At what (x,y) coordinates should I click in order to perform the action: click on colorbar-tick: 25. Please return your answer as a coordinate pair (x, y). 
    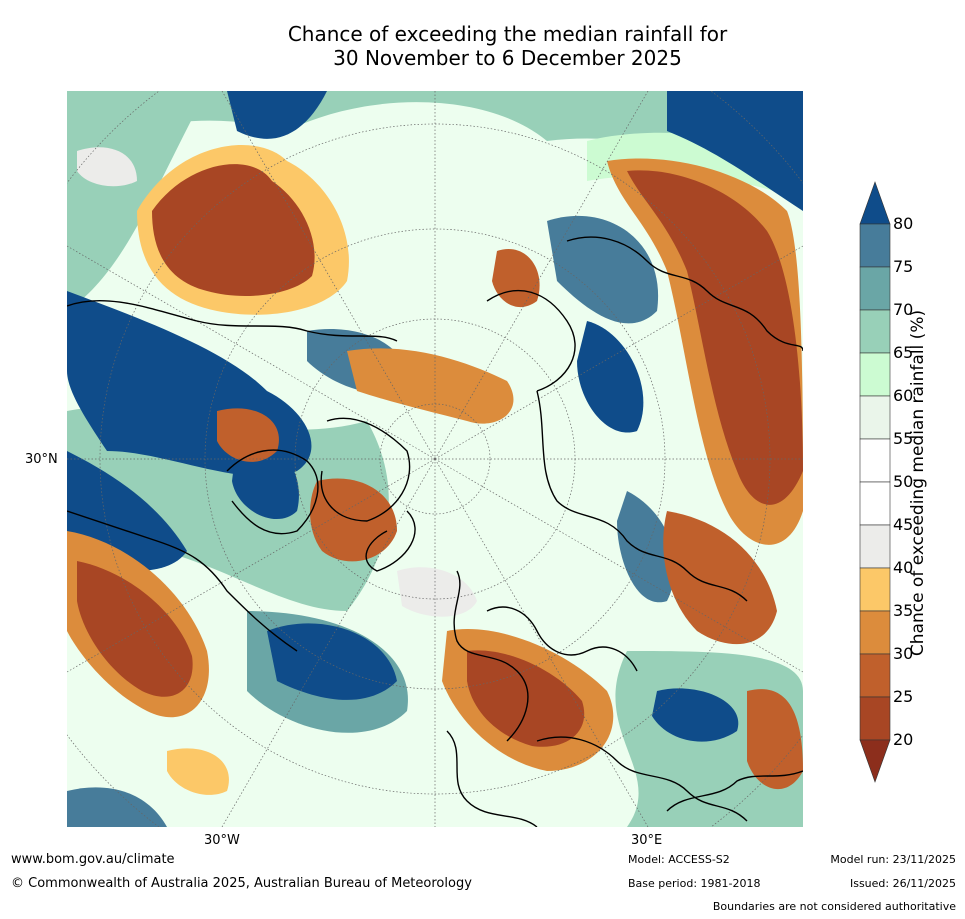
    Looking at the image, I should click on (903, 696).